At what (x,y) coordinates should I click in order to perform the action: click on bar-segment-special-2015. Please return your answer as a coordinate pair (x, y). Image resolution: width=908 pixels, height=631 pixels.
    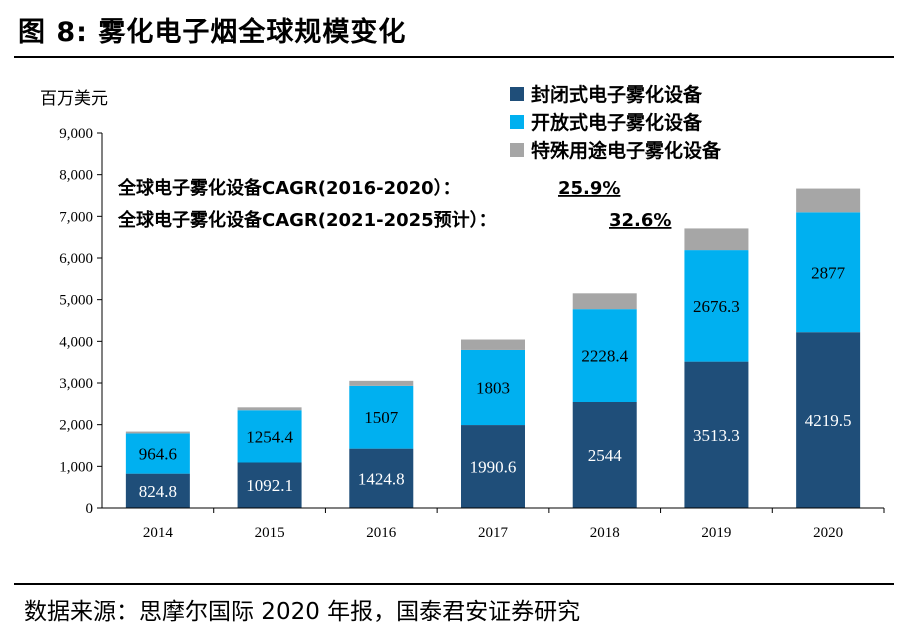
    Looking at the image, I should click on (269, 409).